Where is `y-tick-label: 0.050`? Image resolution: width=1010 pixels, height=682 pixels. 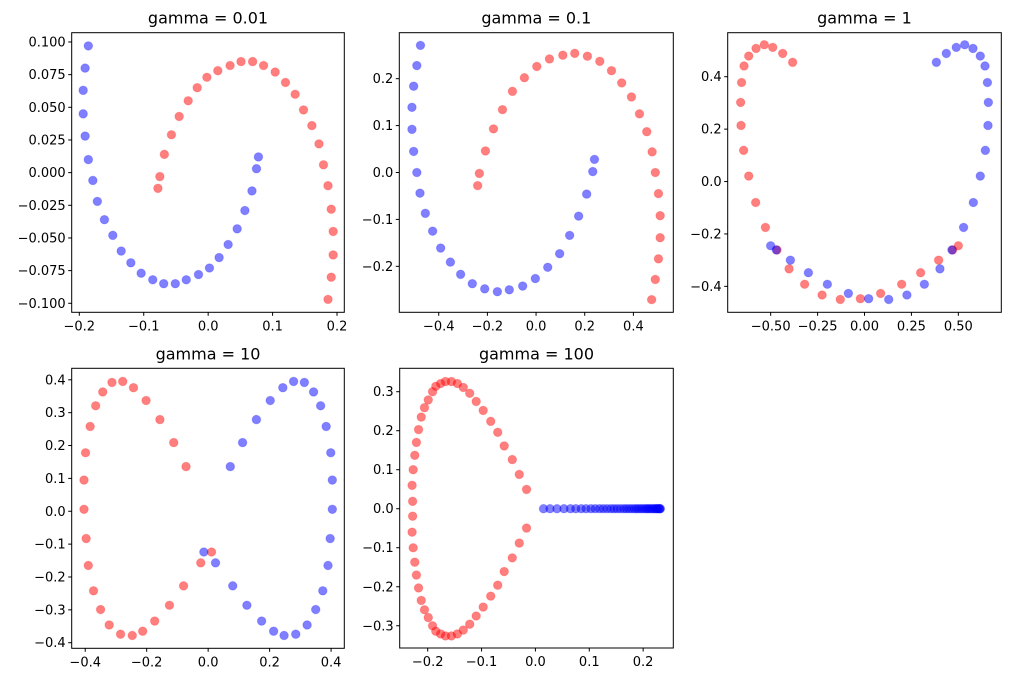 y-tick-label: 0.050 is located at coordinates (46, 108).